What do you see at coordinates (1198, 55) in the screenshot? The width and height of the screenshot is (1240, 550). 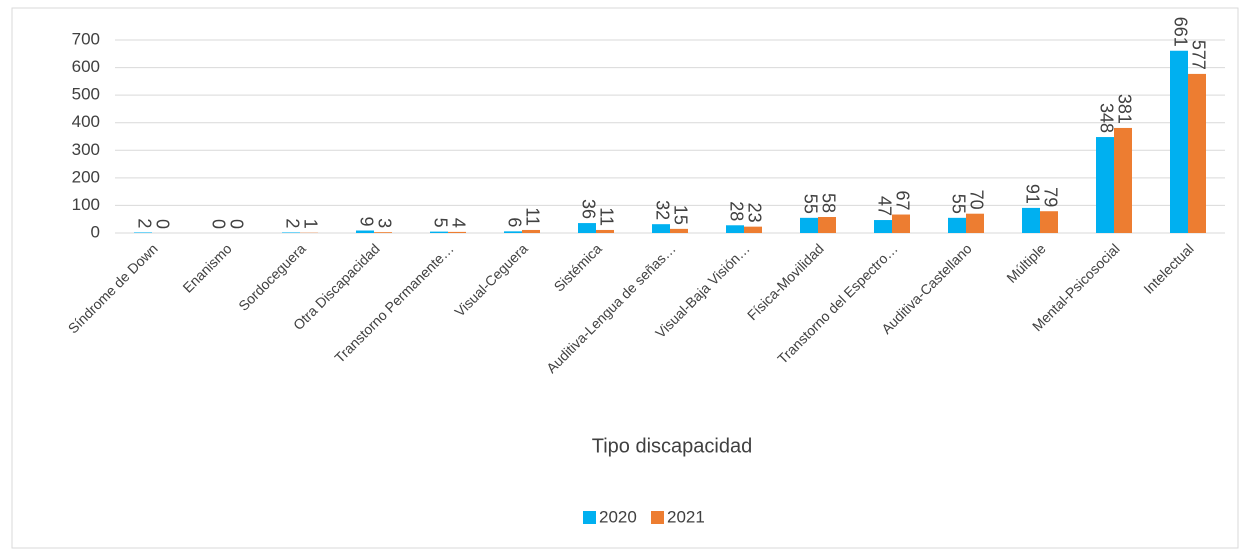 I see `data-label: 577` at bounding box center [1198, 55].